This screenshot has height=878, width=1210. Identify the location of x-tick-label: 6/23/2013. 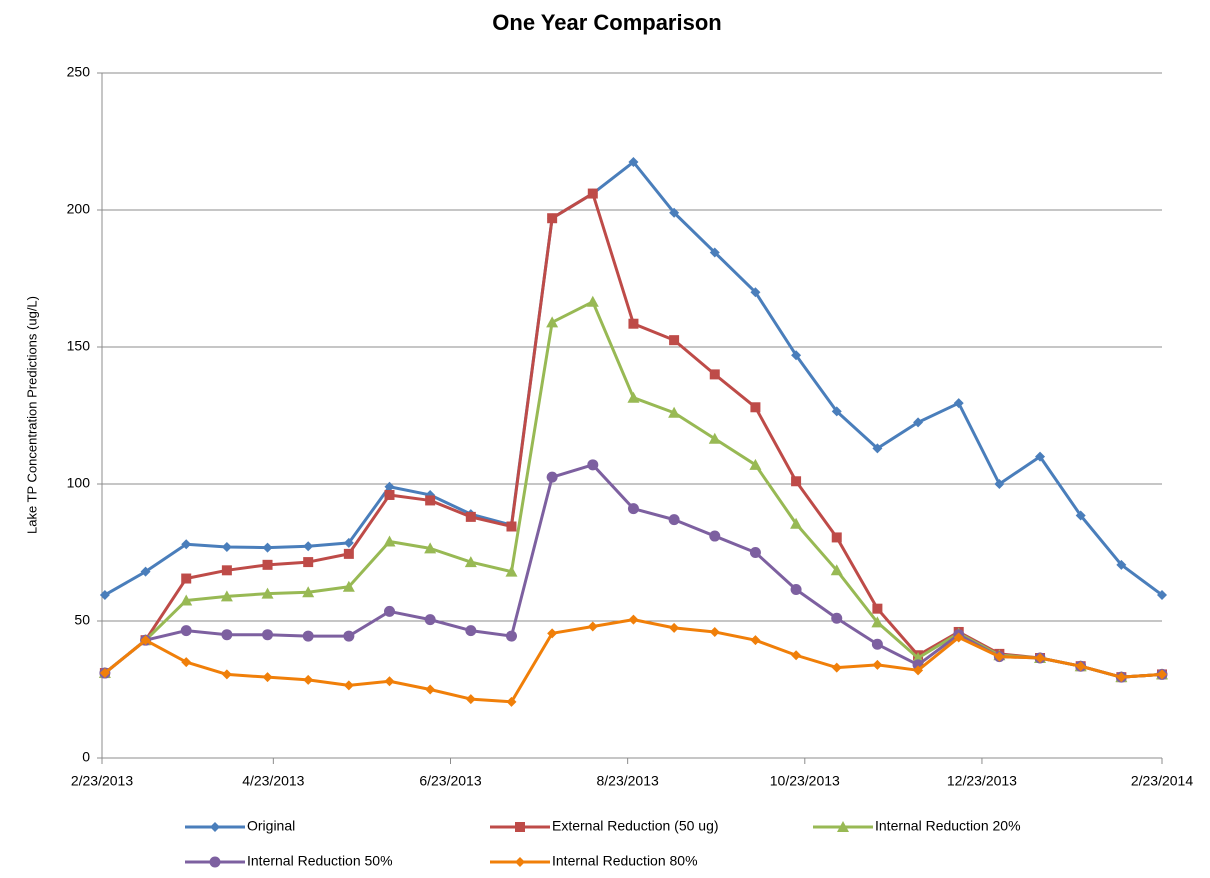
(450, 781).